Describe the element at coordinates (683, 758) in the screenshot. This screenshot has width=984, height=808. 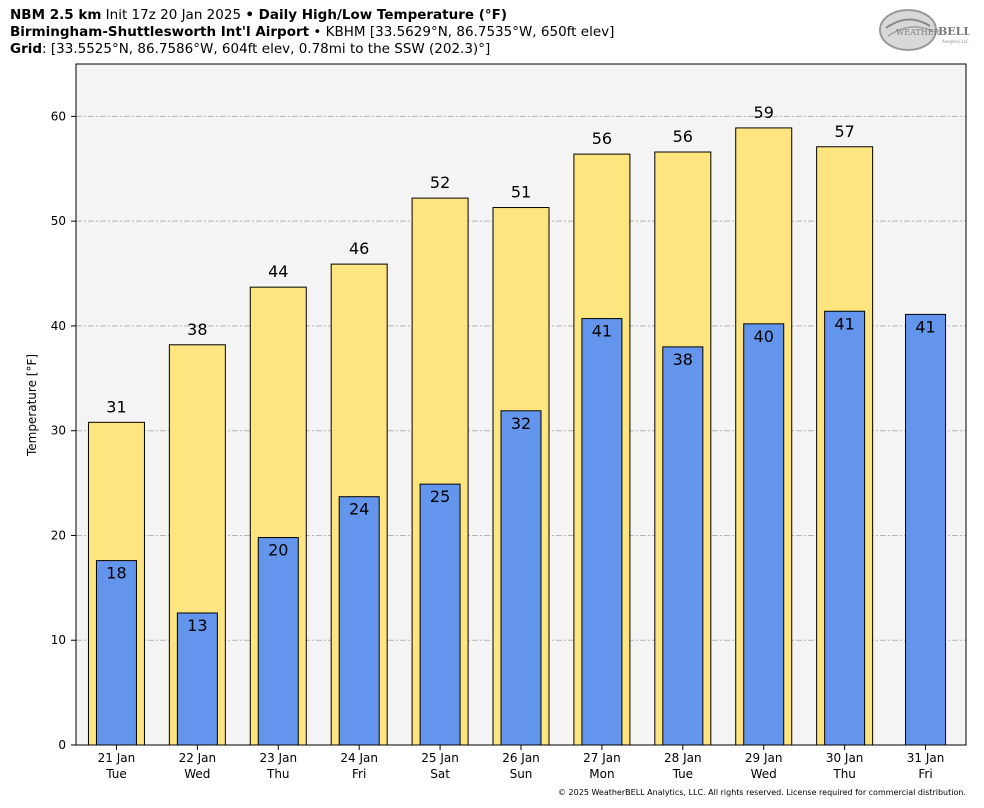
I see `x-tick-date-label: 28 Jan` at that location.